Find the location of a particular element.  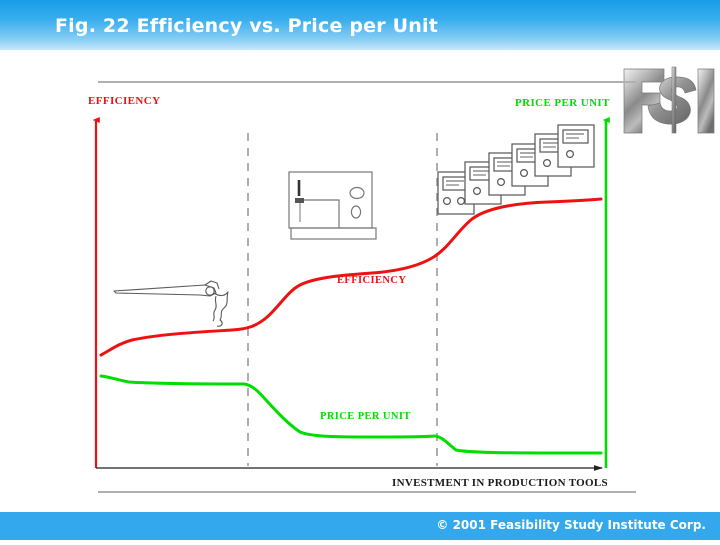

divider-rule-bottom is located at coordinates (367, 492).